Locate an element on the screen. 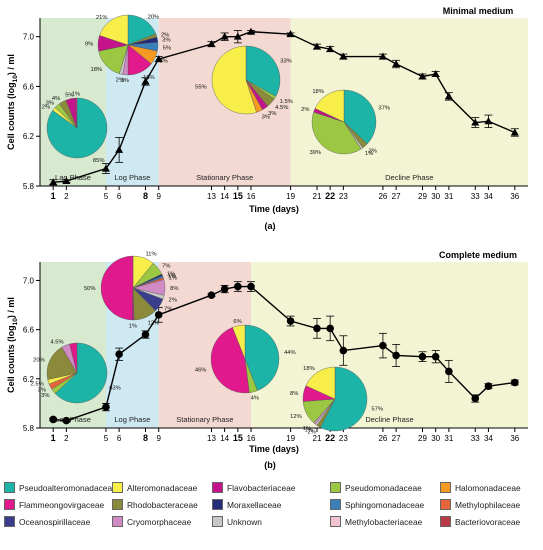 This screenshot has height=550, width=543. x-tick-label: 34 is located at coordinates (488, 196).